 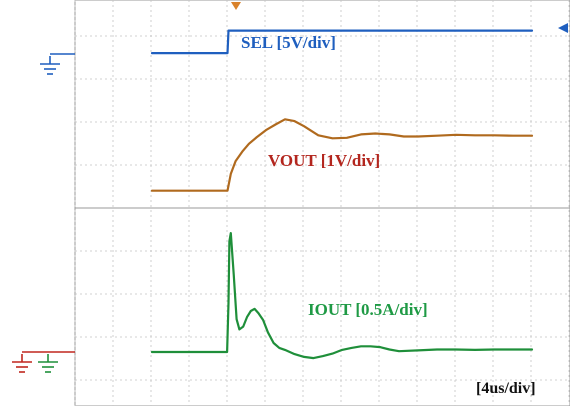 What do you see at coordinates (48, 363) in the screenshot?
I see `iout-ground-icon` at bounding box center [48, 363].